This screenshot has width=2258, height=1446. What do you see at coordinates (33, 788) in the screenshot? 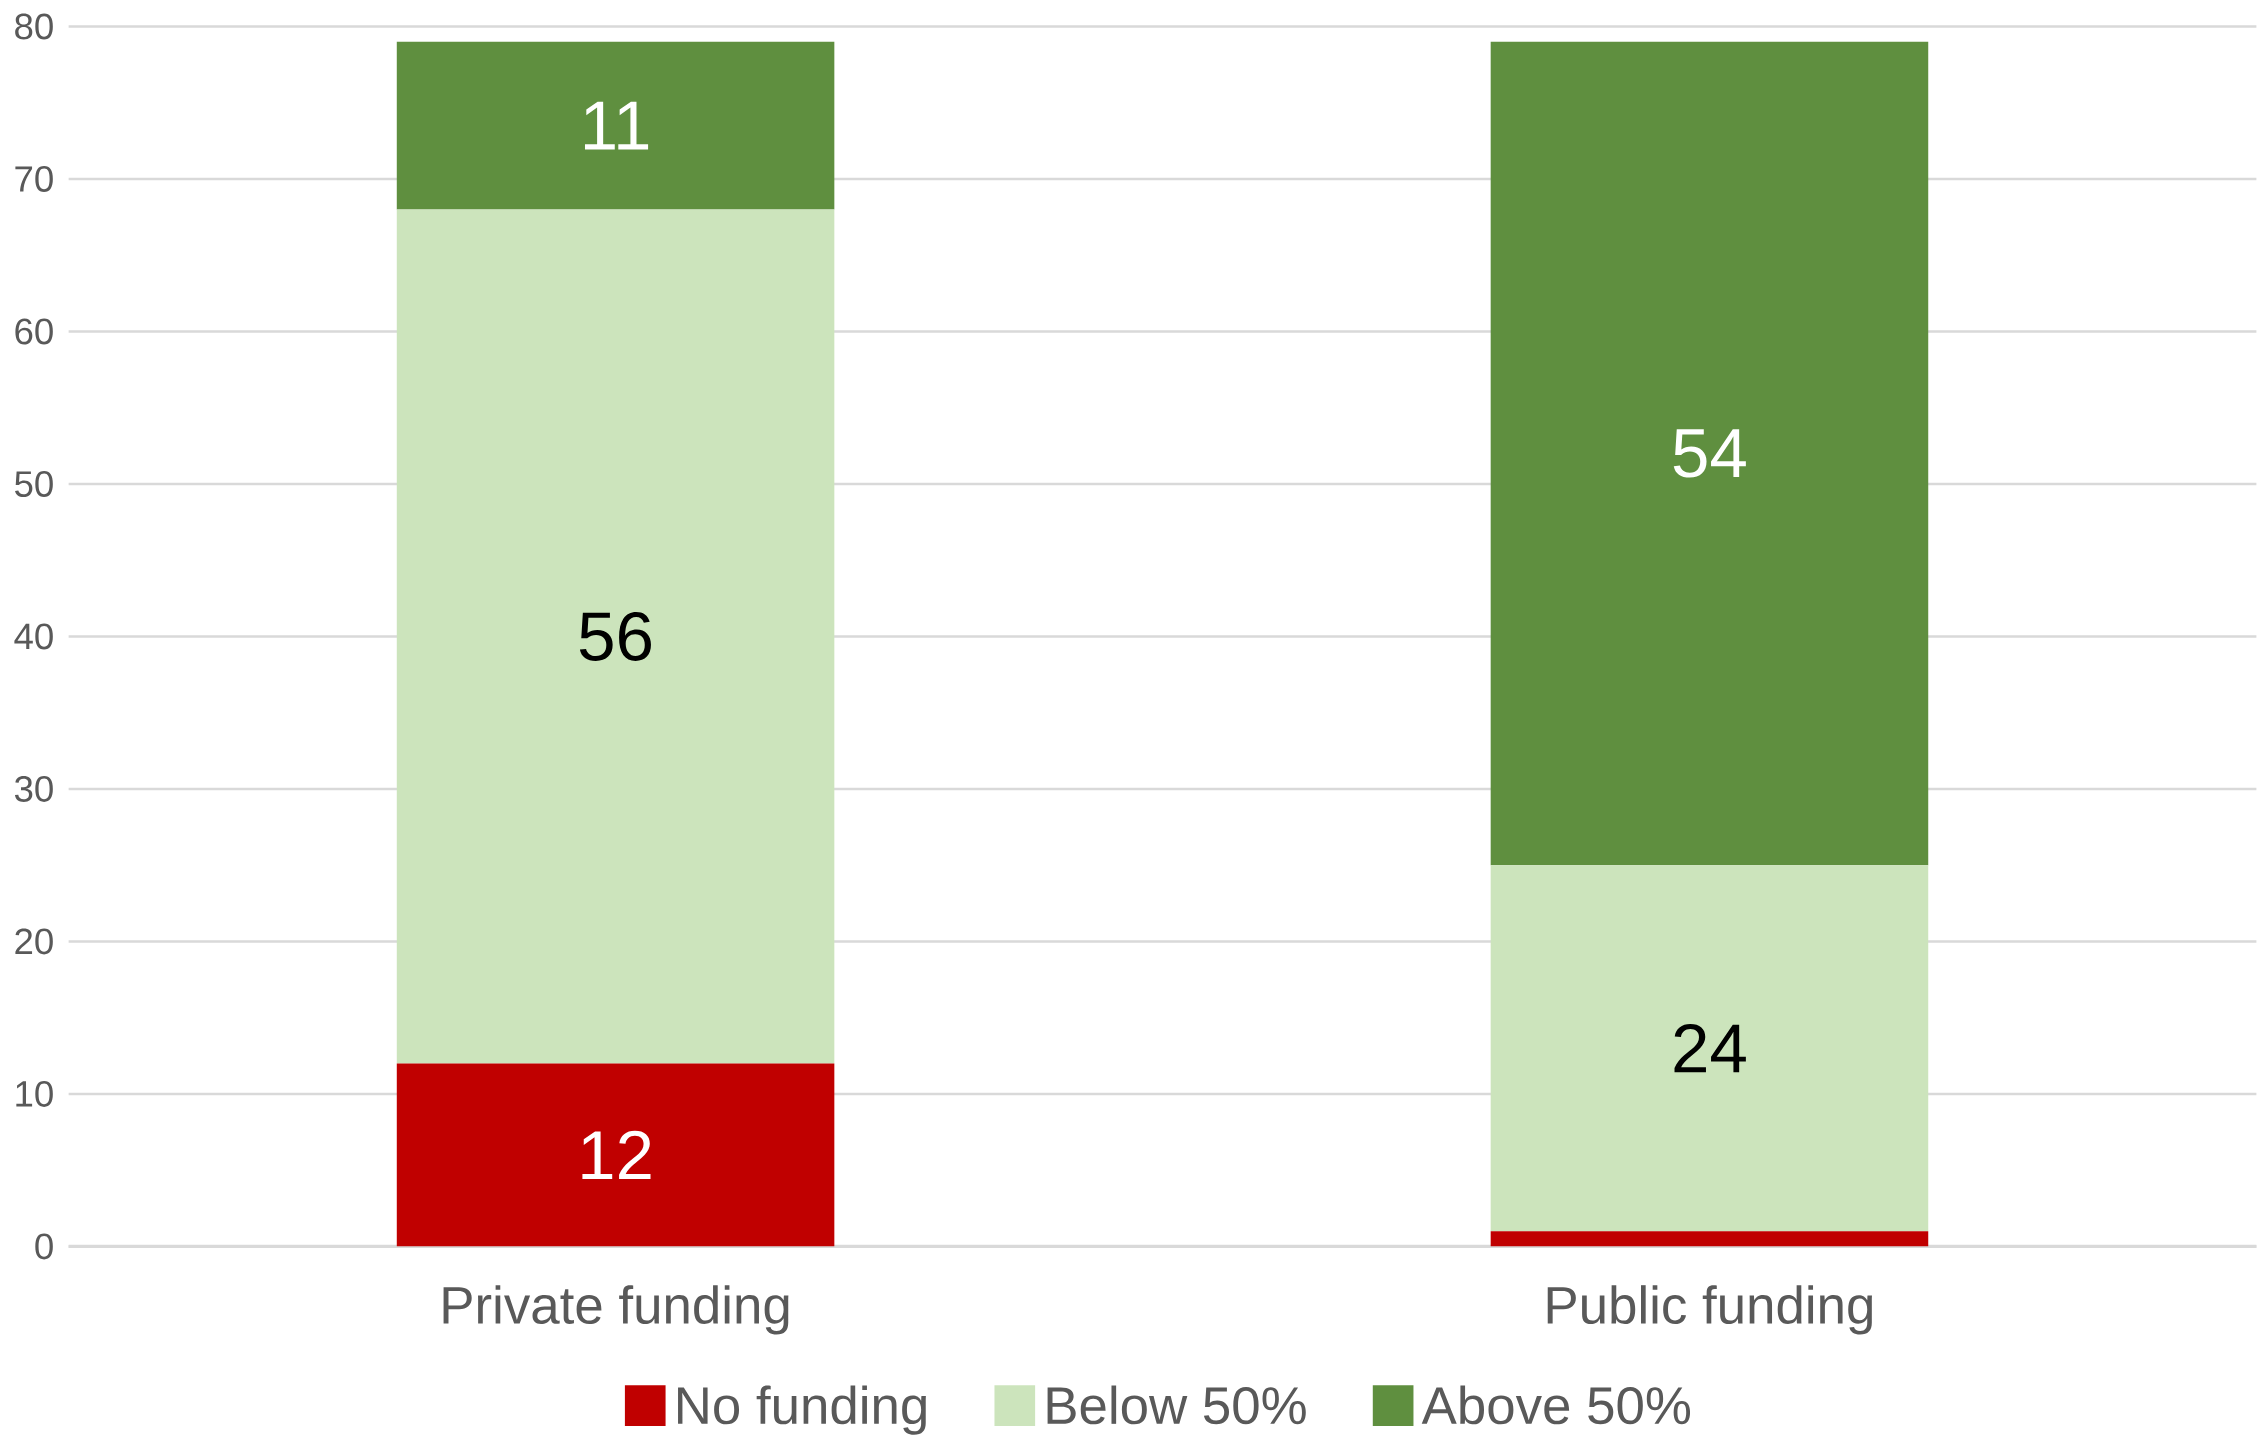
I see `y-tick-label: 30` at bounding box center [33, 788].